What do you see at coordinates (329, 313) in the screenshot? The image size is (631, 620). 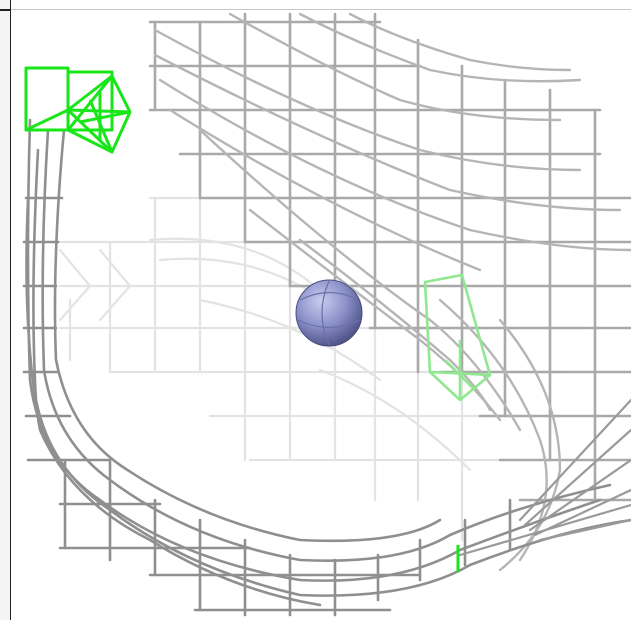 I see `sphere-marker` at bounding box center [329, 313].